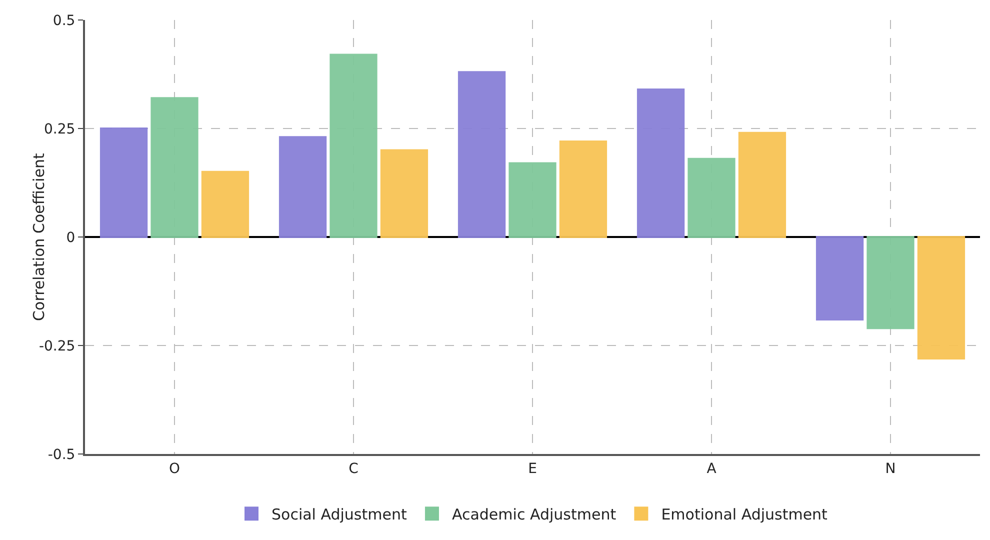 This screenshot has height=540, width=990. I want to click on x-tick-label: C, so click(353, 468).